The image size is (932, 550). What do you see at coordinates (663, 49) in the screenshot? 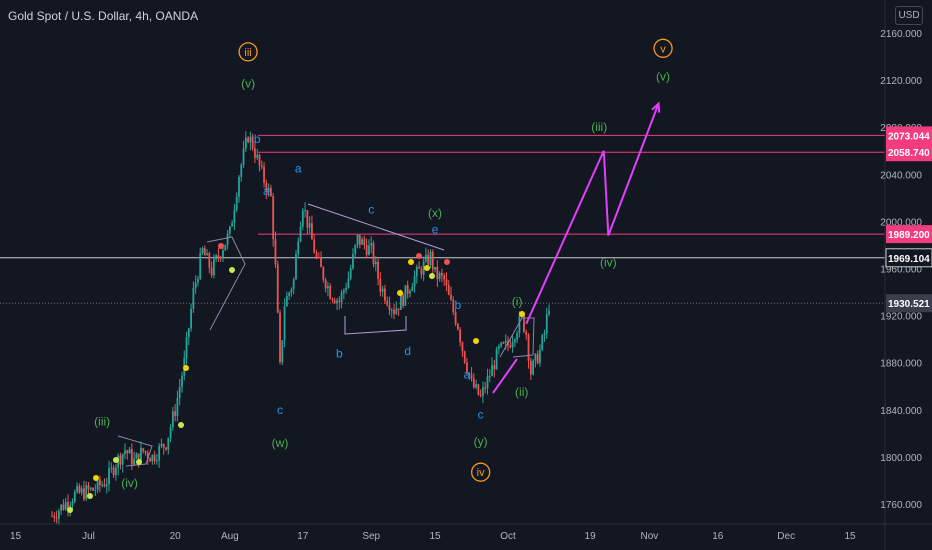
I see `wave-label-circled: v` at bounding box center [663, 49].